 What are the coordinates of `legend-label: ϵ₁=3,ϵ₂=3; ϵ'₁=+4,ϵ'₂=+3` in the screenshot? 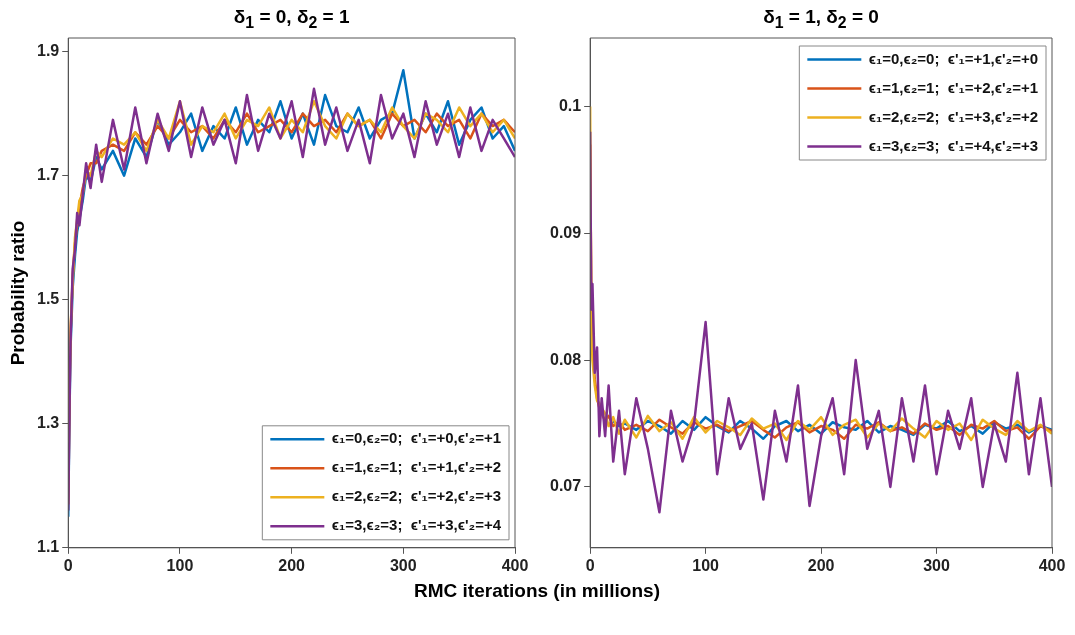 It's located at (953, 145).